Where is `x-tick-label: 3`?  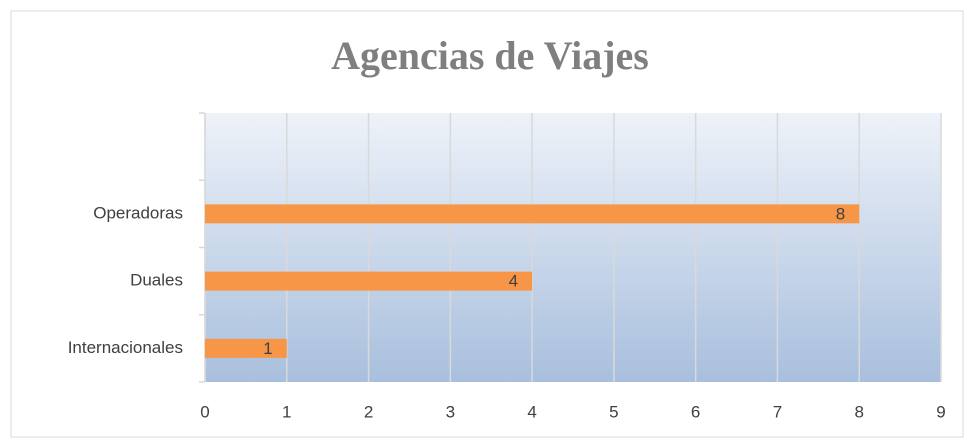 x-tick-label: 3 is located at coordinates (450, 411).